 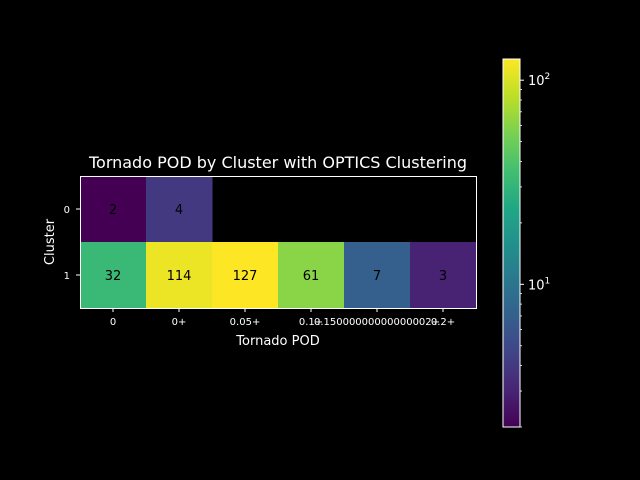 I want to click on x-tick-label: 0.15000000000000002+, so click(x=377, y=322).